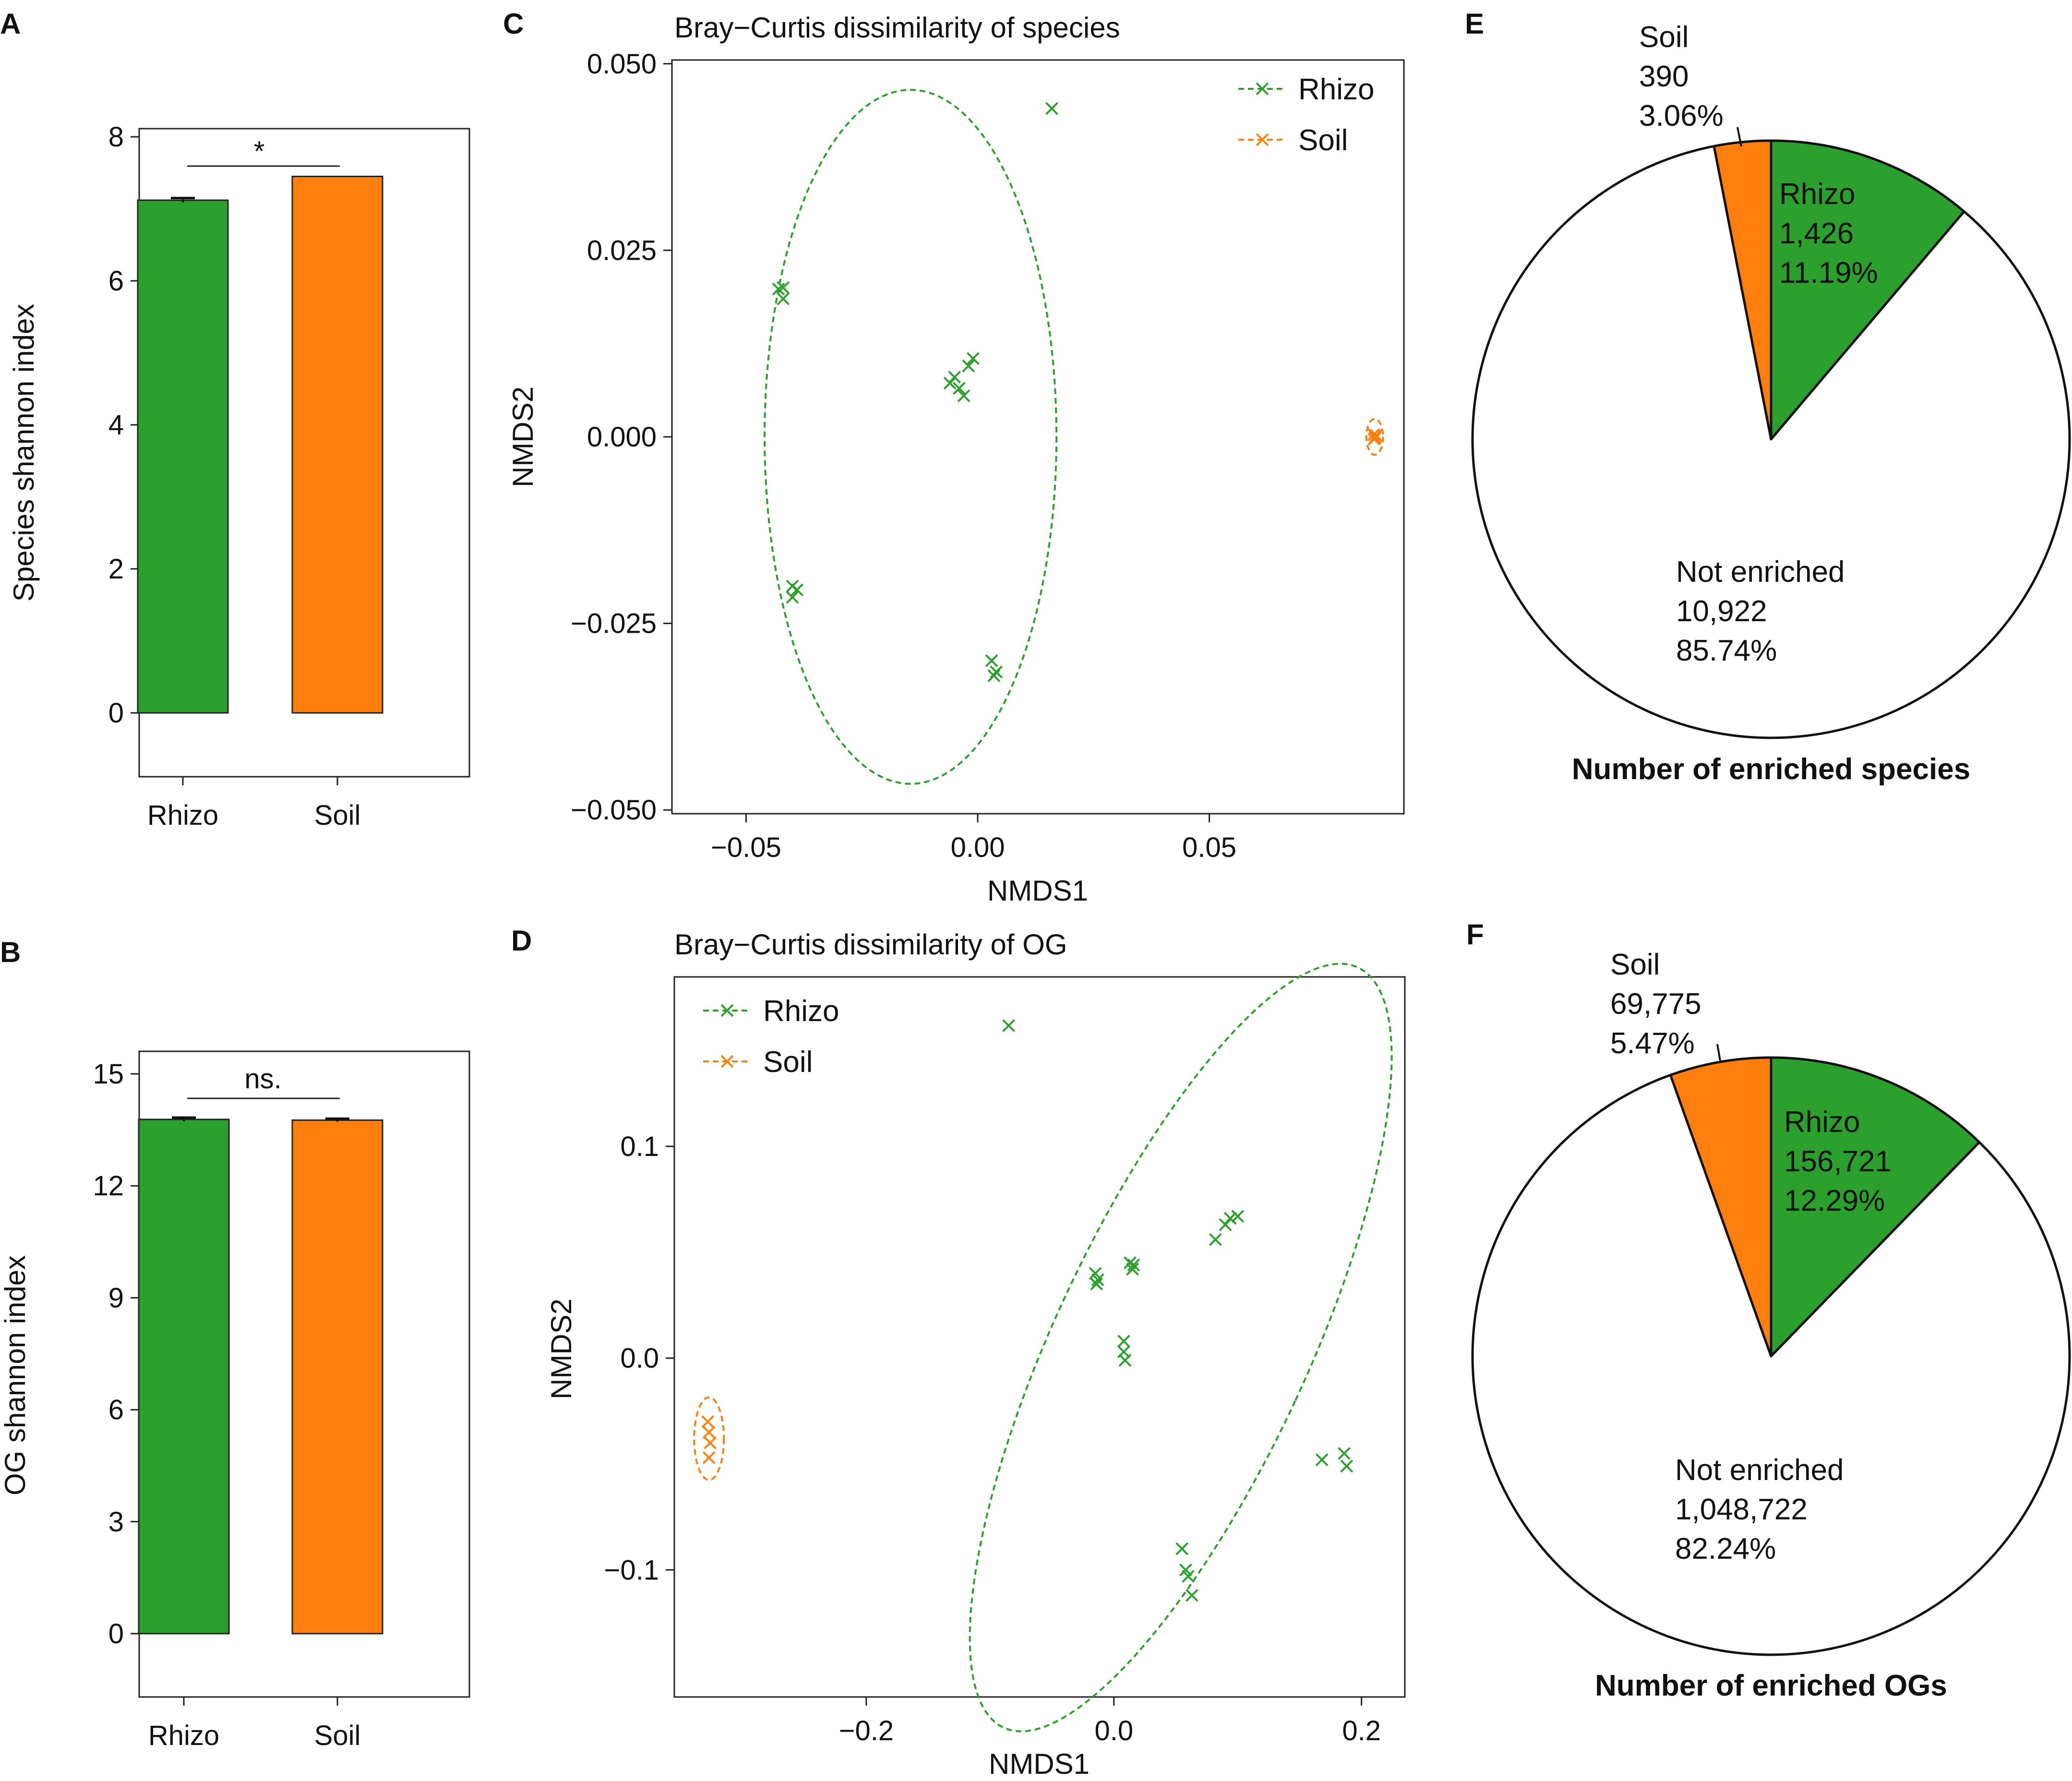 The image size is (2072, 1781). I want to click on slice-percent: 82.24%, so click(1725, 1548).